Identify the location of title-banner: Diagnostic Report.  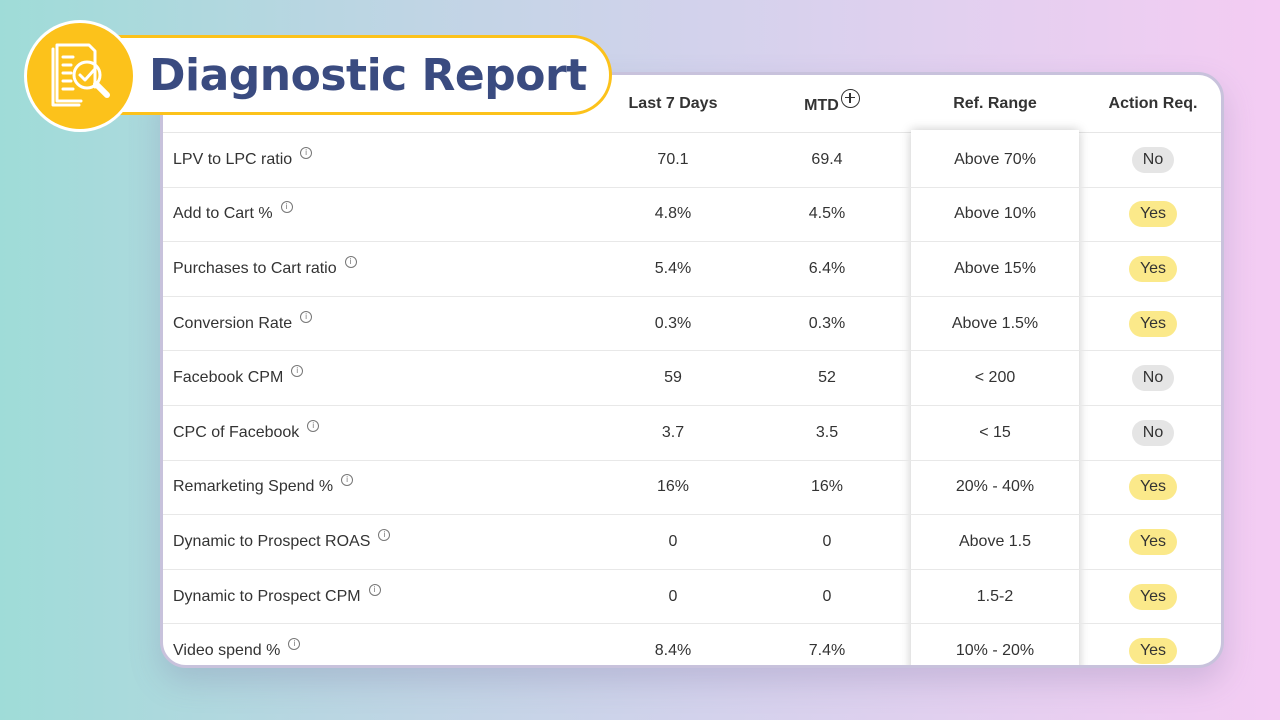
(362, 75).